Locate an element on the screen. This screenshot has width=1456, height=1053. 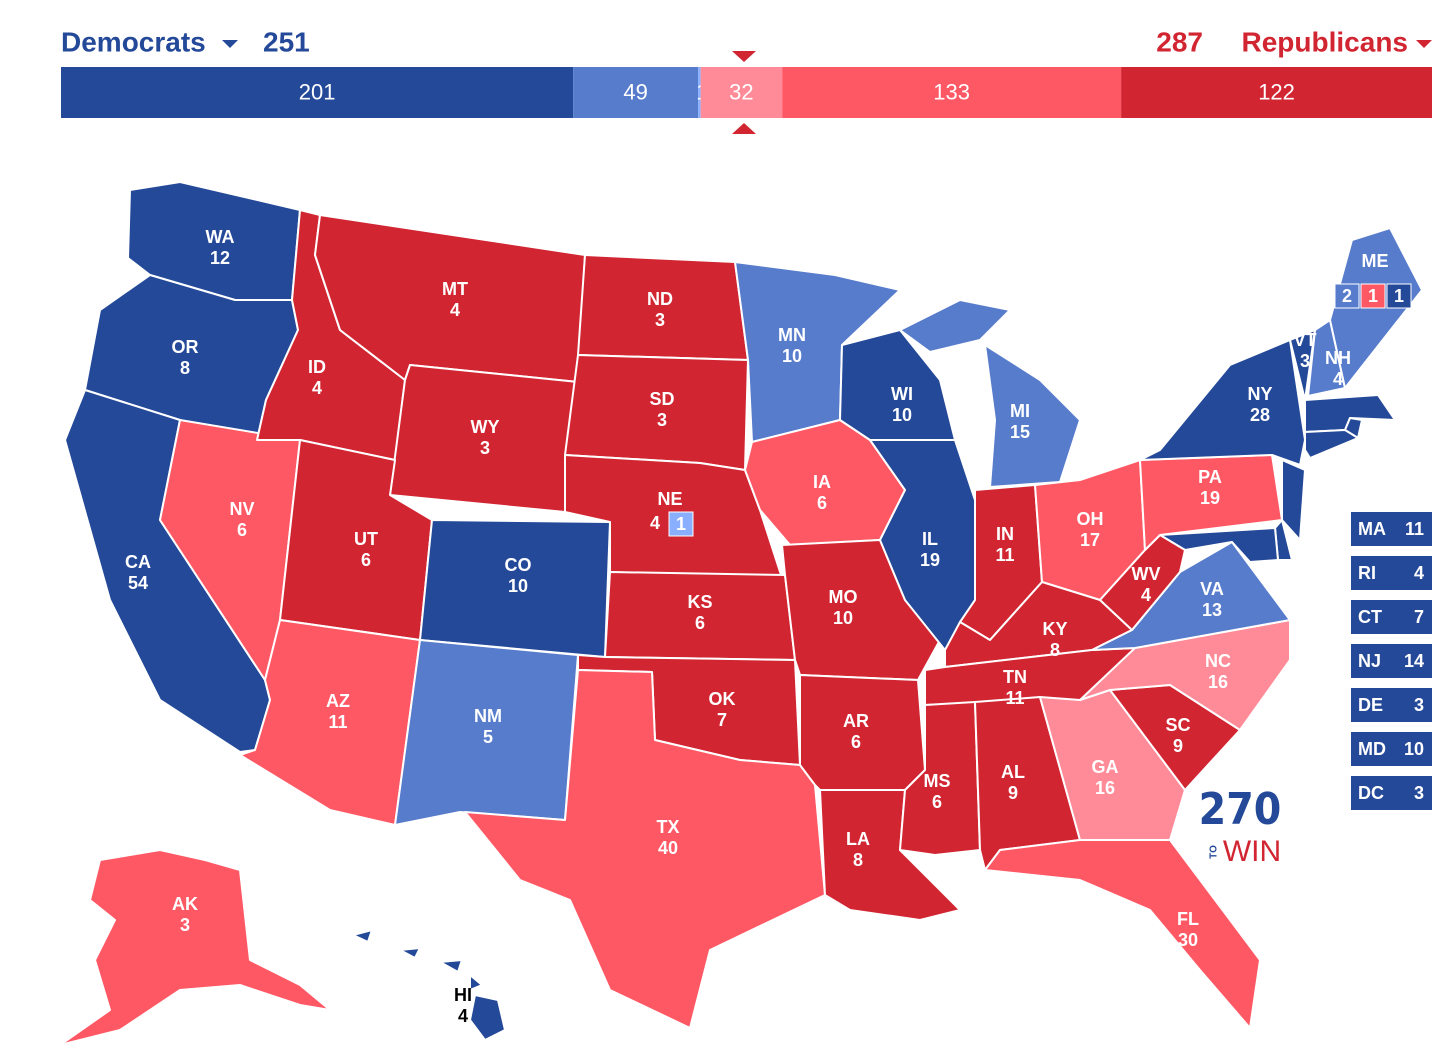
small-state-abbr: MA is located at coordinates (1372, 529).